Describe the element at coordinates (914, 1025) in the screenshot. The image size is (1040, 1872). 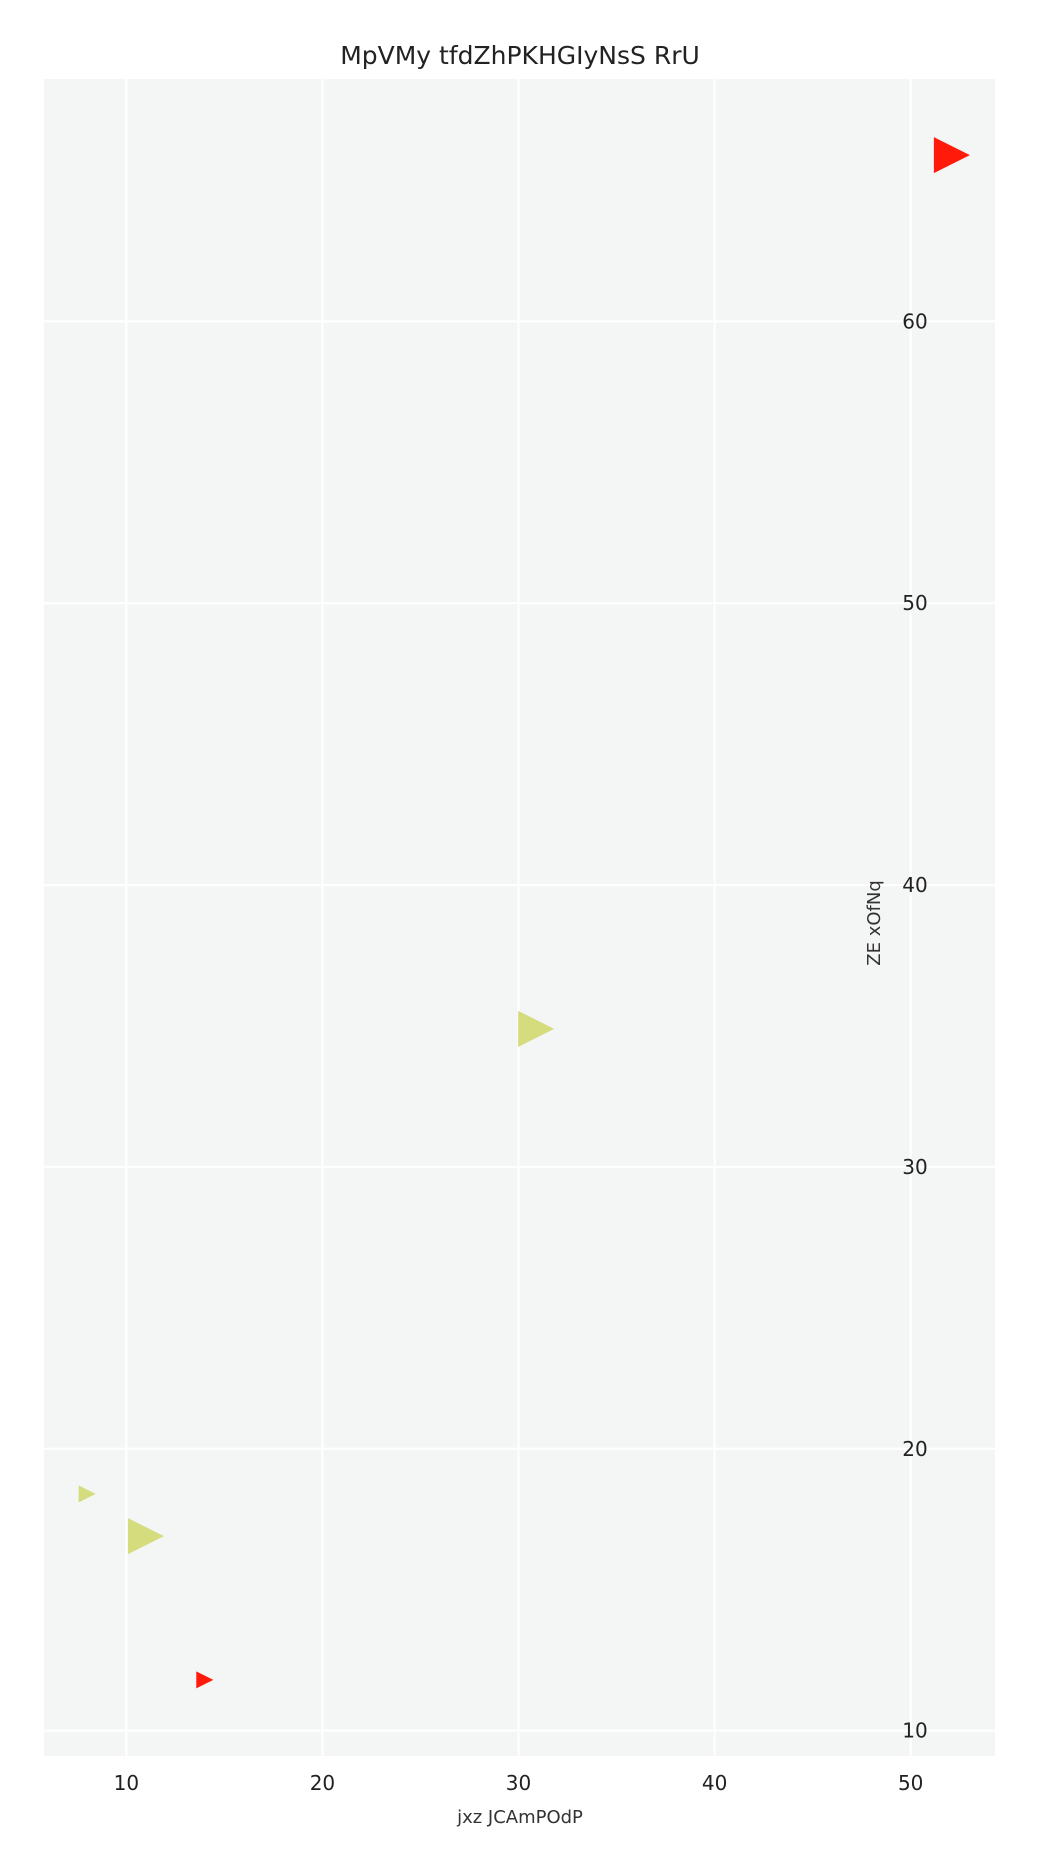
I see `y-tick-labels: 10 20 30 40 50 60` at that location.